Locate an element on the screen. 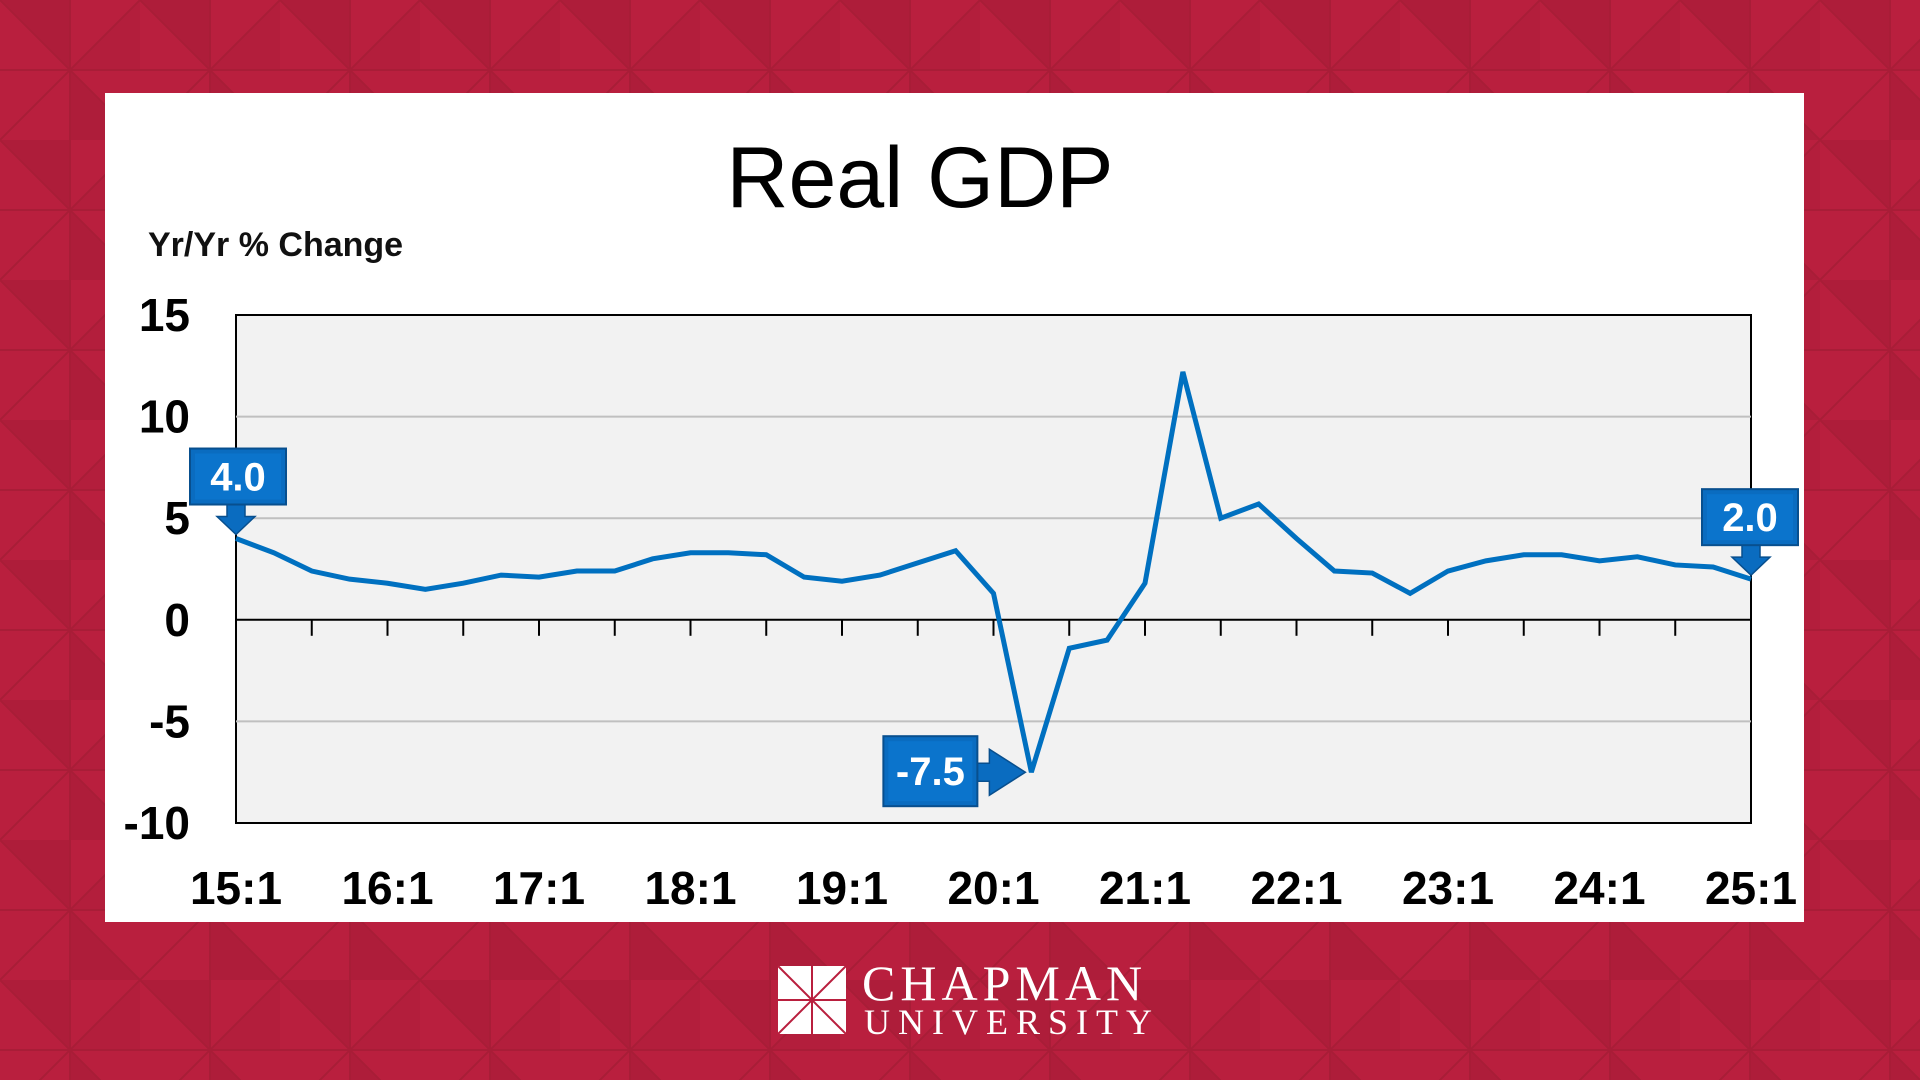 The image size is (1920, 1080). data-callout: -7.5 is located at coordinates (954, 771).